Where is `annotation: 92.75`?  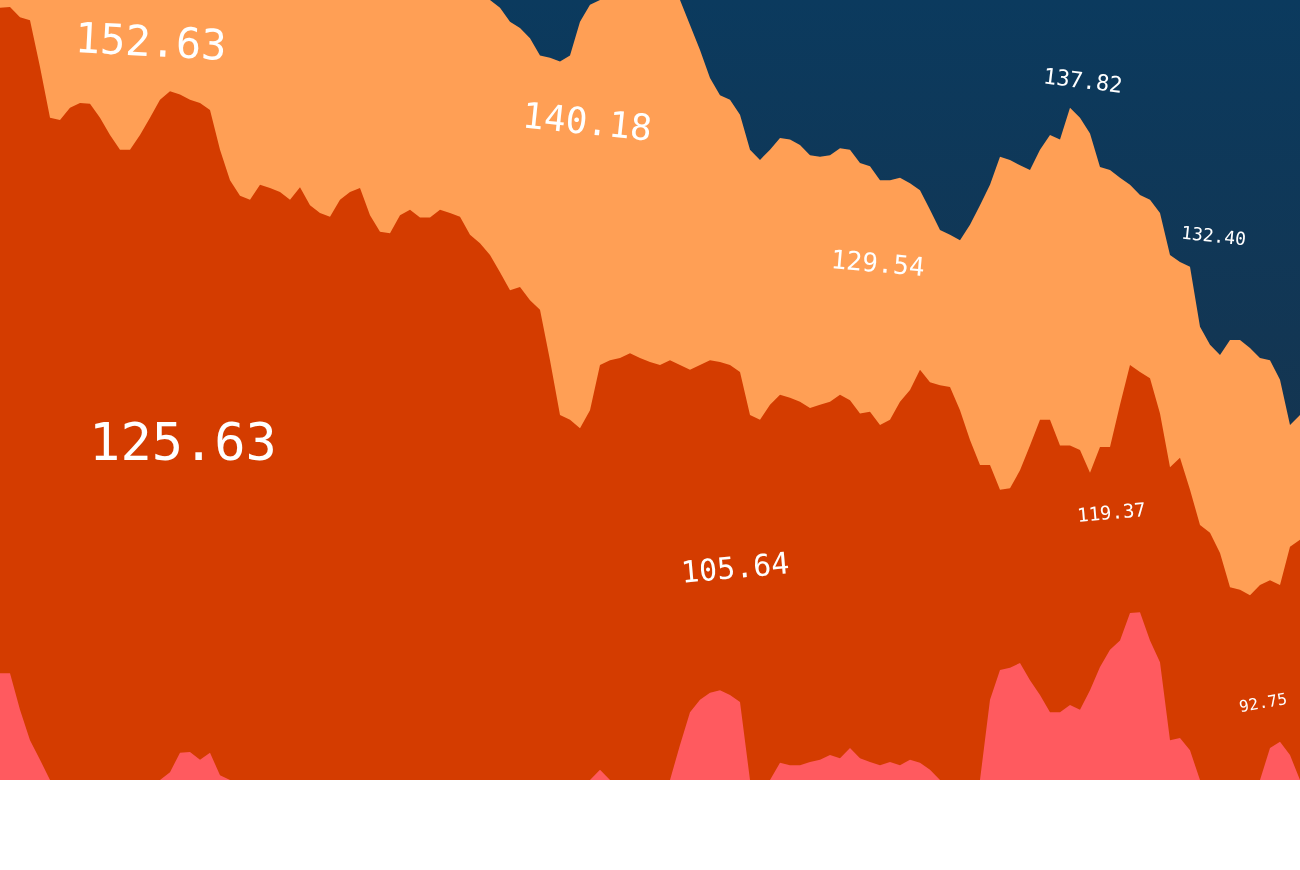
annotation: 92.75 is located at coordinates (1263, 703).